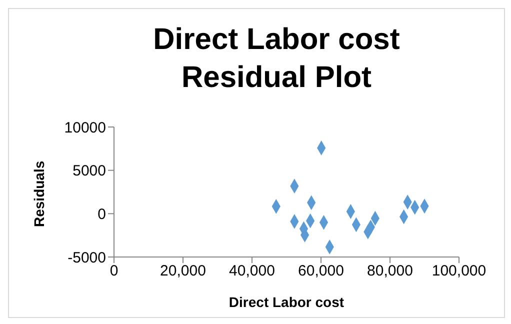  I want to click on x-tick-label: 40,000, so click(252, 271).